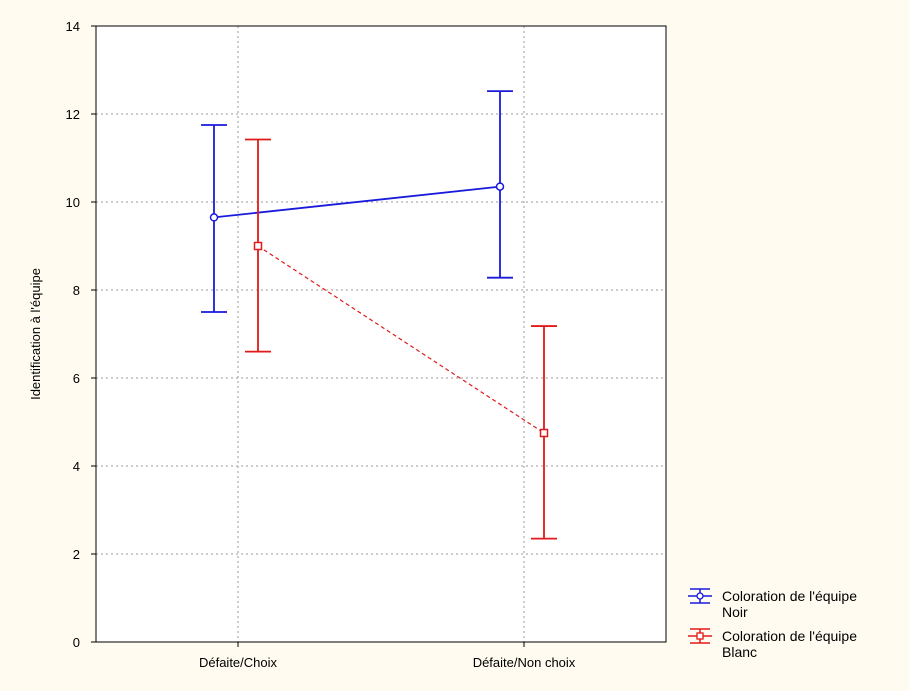 Image resolution: width=909 pixels, height=691 pixels. What do you see at coordinates (35, 334) in the screenshot?
I see `y-axis-title: Identification à l'équipe` at bounding box center [35, 334].